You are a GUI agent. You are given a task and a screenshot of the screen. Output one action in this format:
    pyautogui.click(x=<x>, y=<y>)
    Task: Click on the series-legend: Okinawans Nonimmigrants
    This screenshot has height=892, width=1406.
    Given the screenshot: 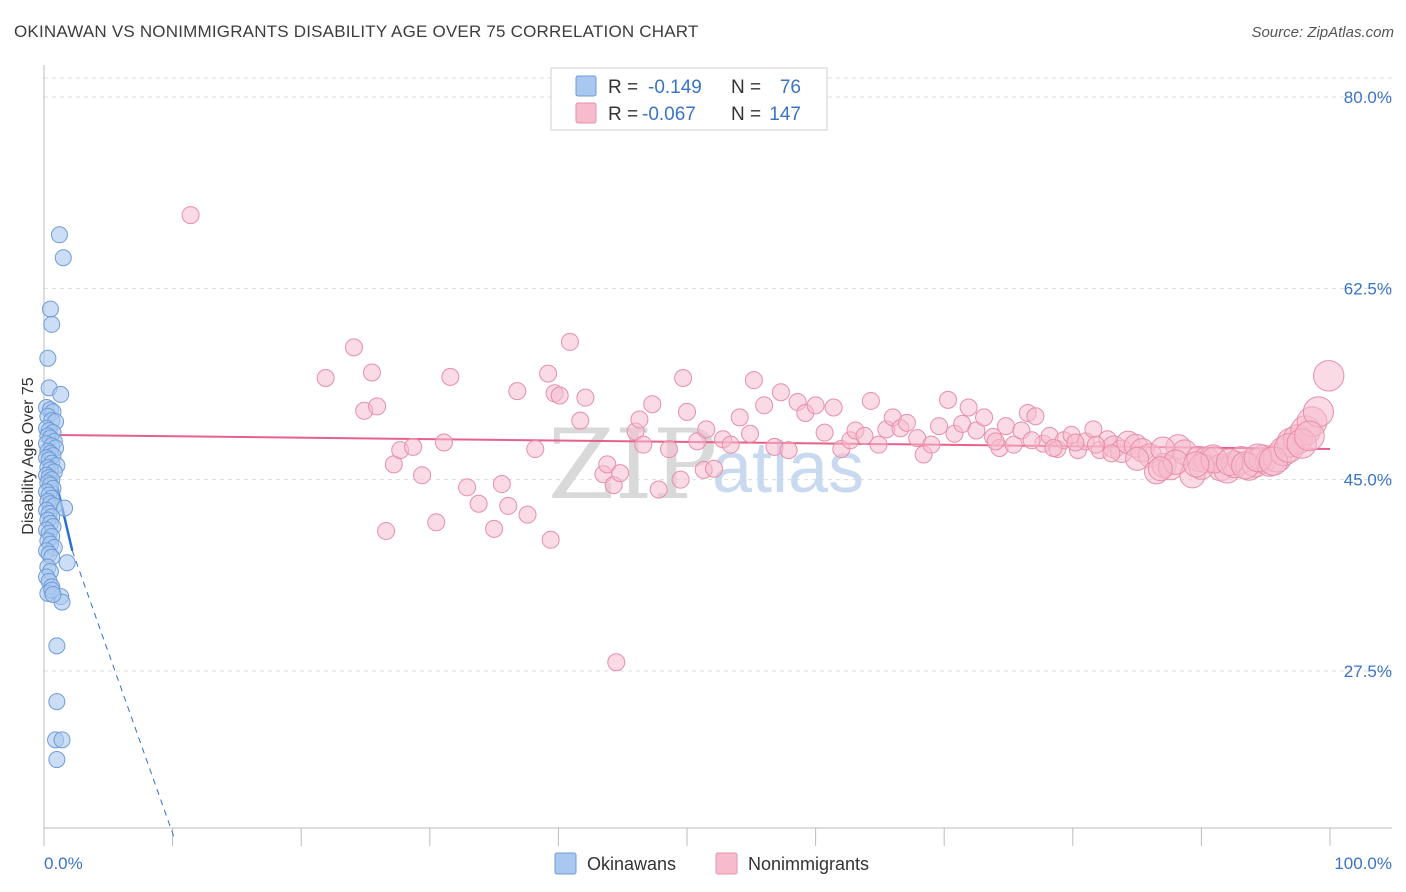 What is the action you would take?
    pyautogui.click(x=711, y=863)
    